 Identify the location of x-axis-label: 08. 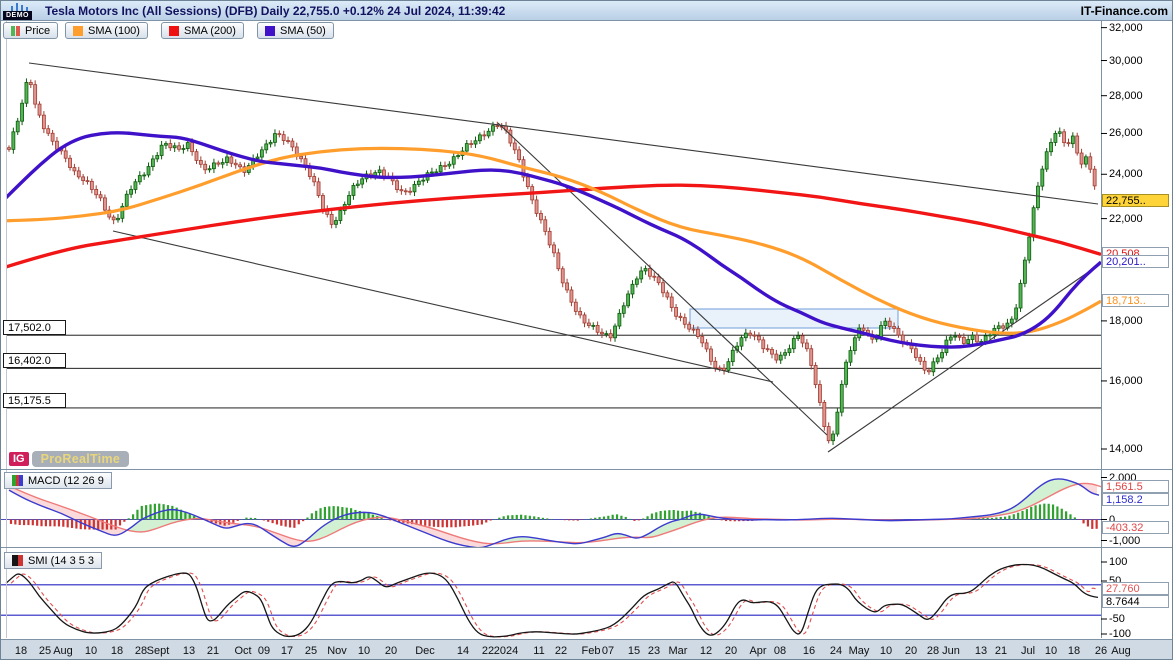
(780, 651).